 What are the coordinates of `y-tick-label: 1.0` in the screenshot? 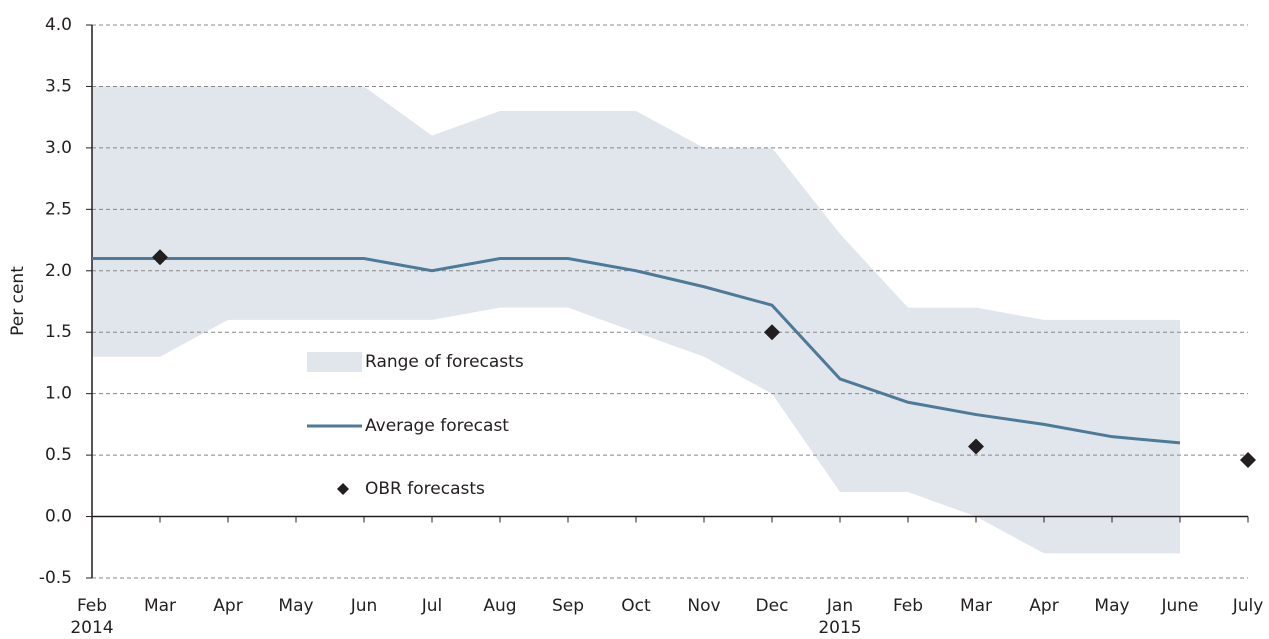 It's located at (58, 394).